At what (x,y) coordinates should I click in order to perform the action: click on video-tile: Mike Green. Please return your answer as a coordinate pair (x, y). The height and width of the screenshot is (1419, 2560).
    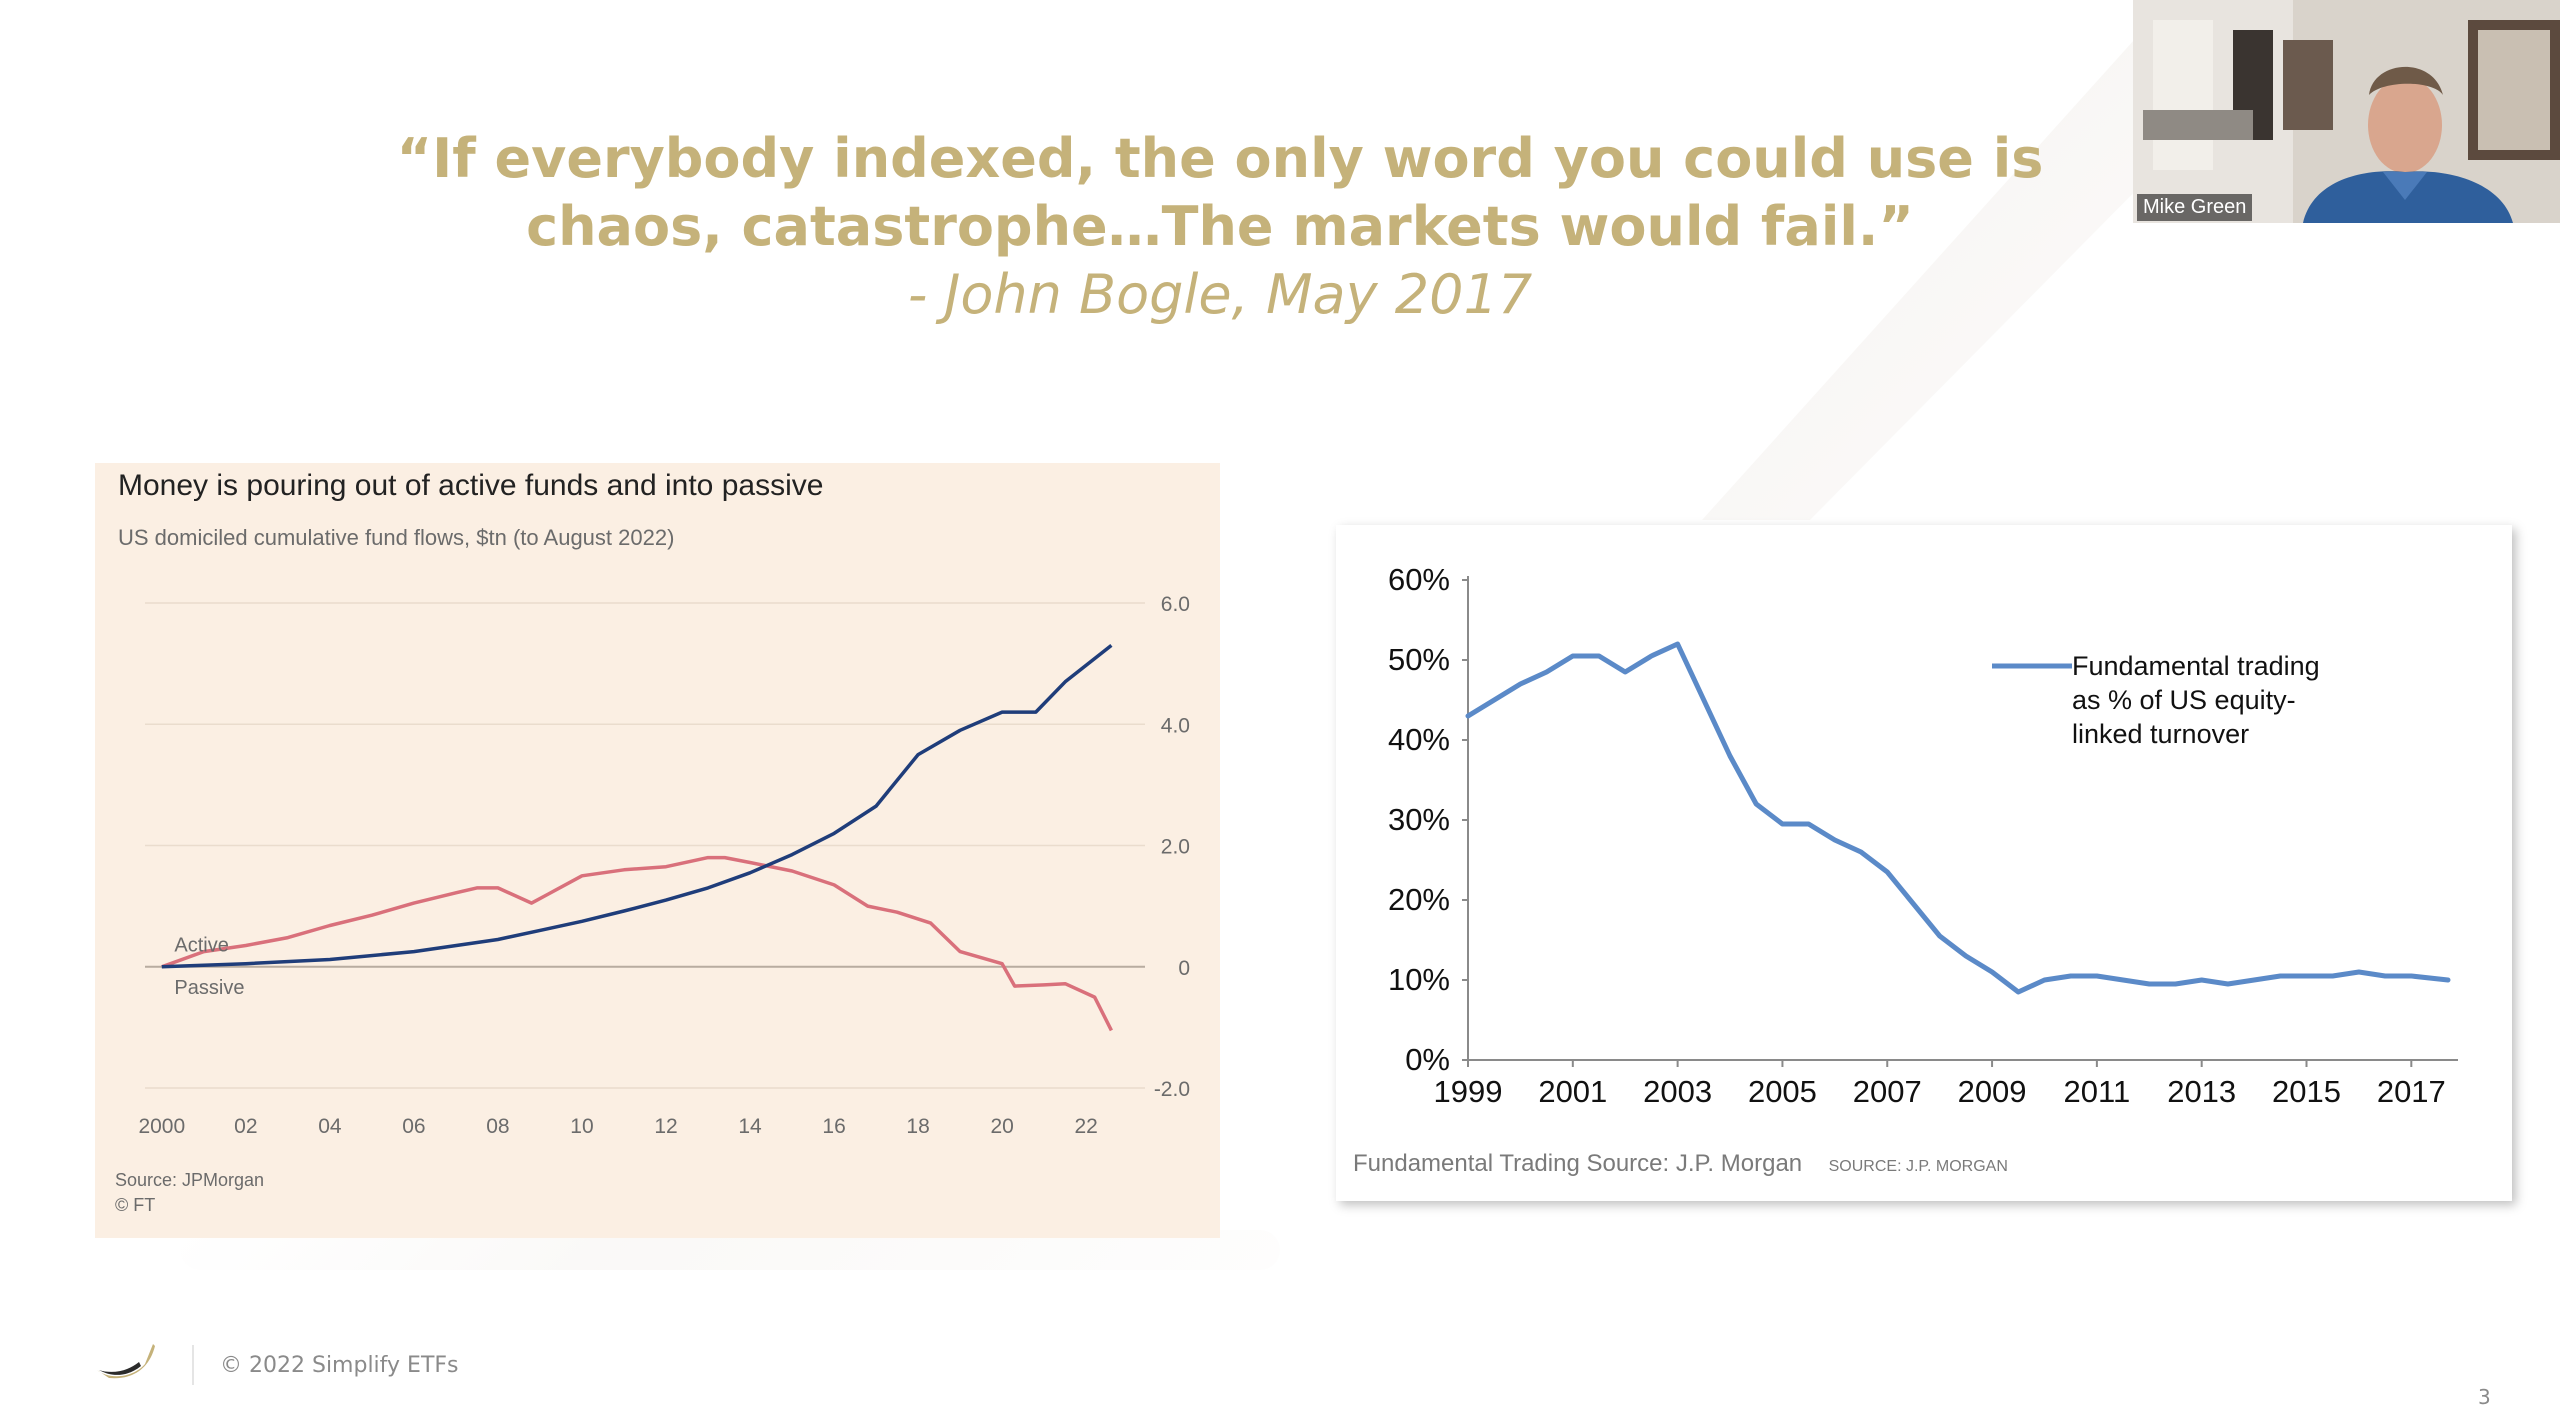
    Looking at the image, I should click on (2346, 111).